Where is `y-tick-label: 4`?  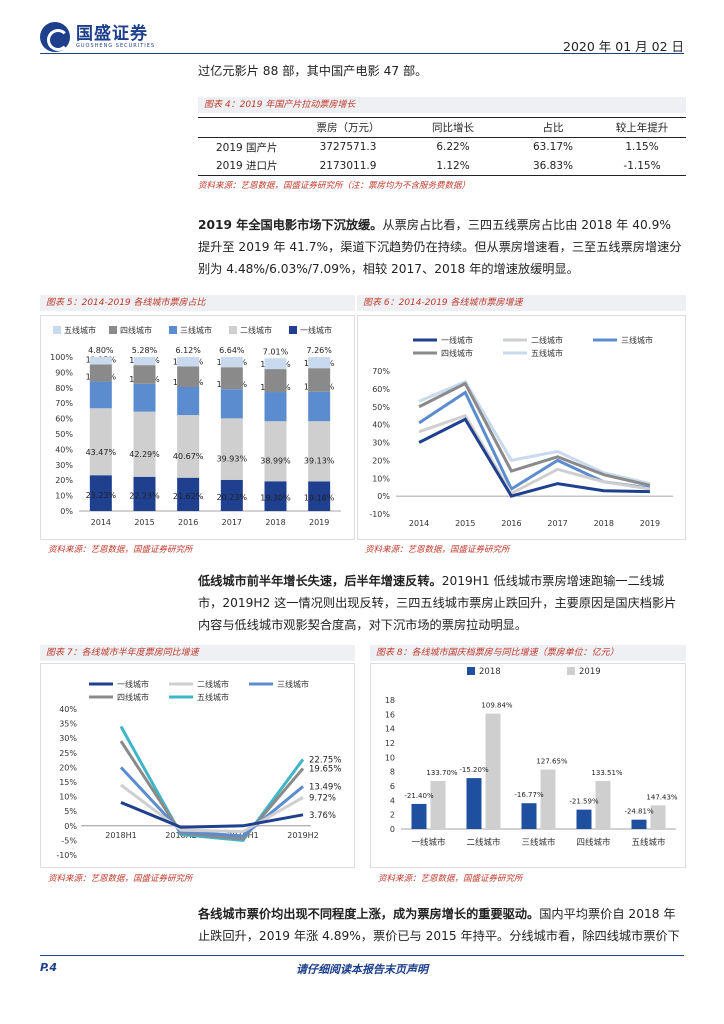 y-tick-label: 4 is located at coordinates (392, 800).